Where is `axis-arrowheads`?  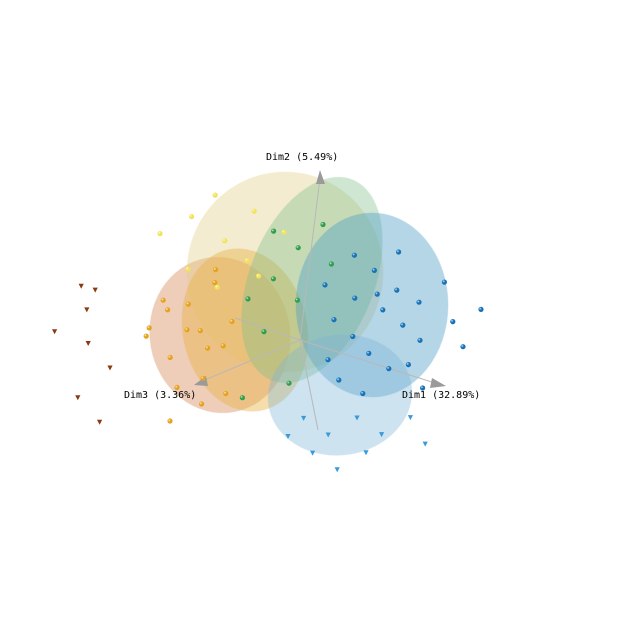
axis-arrowheads is located at coordinates (320, 279).